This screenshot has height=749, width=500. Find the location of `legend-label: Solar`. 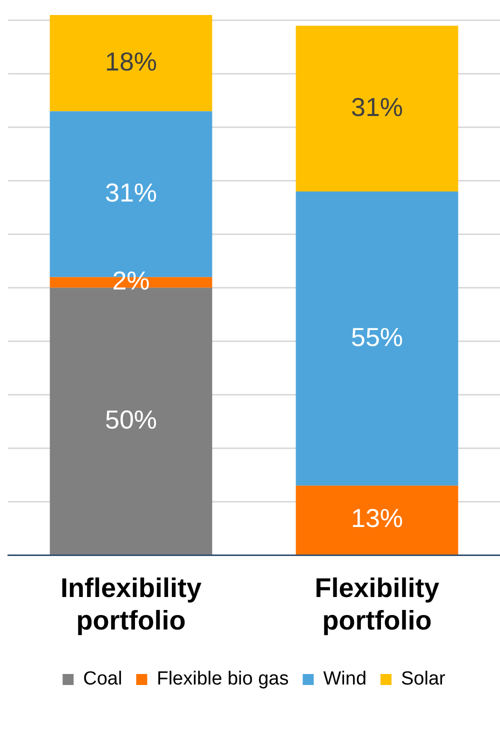

legend-label: Solar is located at coordinates (423, 679).